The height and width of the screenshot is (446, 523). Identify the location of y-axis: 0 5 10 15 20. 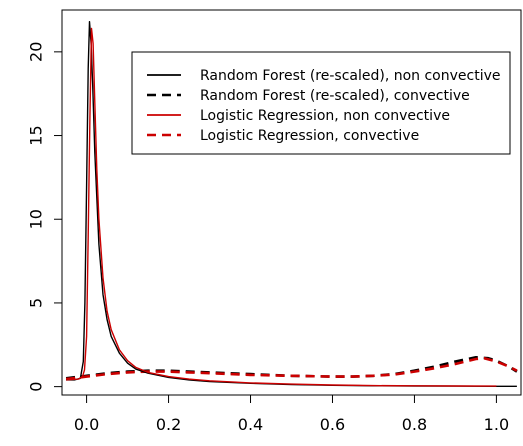
(45, 217).